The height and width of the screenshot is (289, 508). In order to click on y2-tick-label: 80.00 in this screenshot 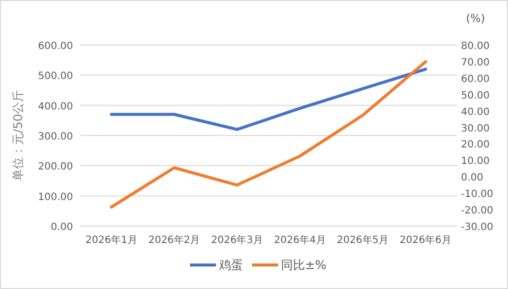, I will do `click(475, 46)`.